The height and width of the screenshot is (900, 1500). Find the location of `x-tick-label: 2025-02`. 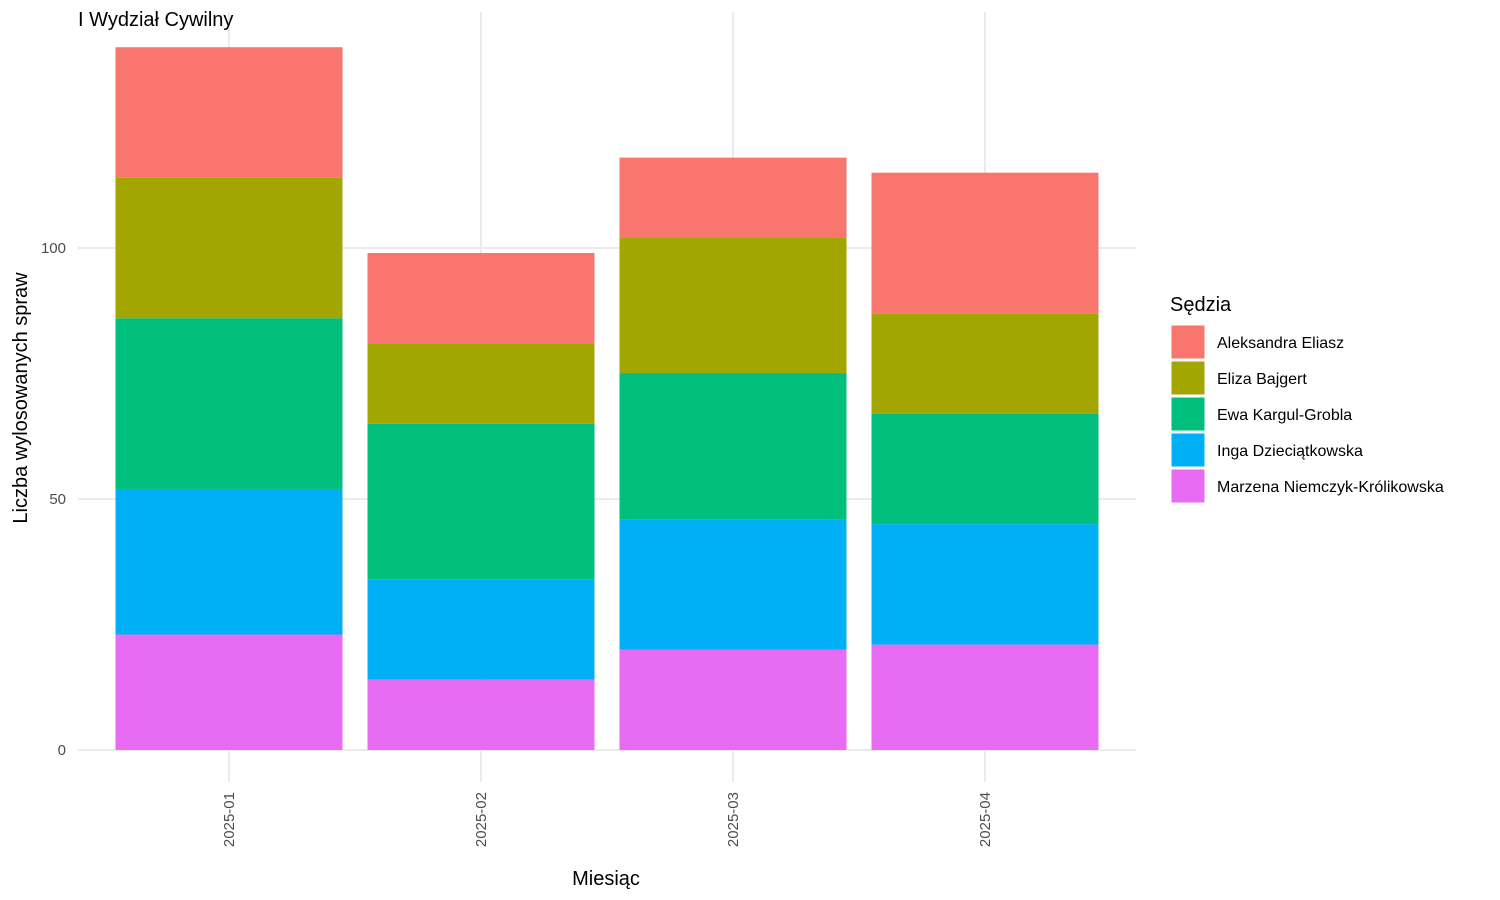

x-tick-label: 2025-02 is located at coordinates (481, 819).